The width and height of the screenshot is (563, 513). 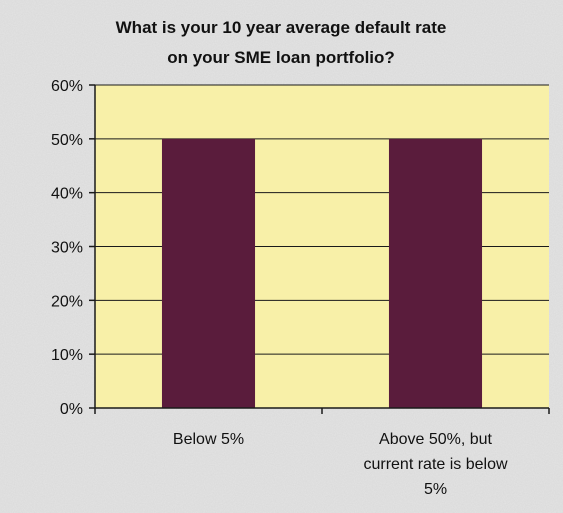 What do you see at coordinates (281, 57) in the screenshot?
I see `chart-title-line: on your SME loan portfolio?` at bounding box center [281, 57].